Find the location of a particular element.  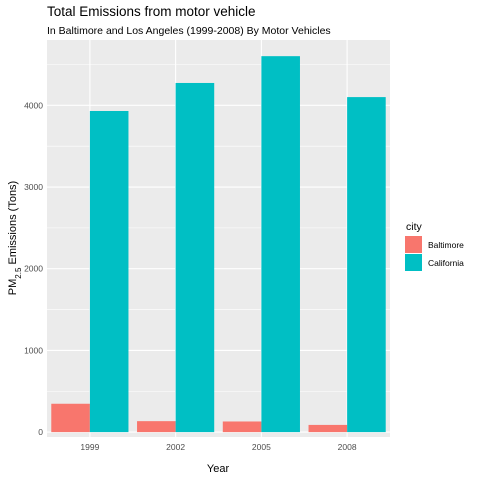

y-axis-title: PM2.5 Emissions (Tons) is located at coordinates (15, 238).